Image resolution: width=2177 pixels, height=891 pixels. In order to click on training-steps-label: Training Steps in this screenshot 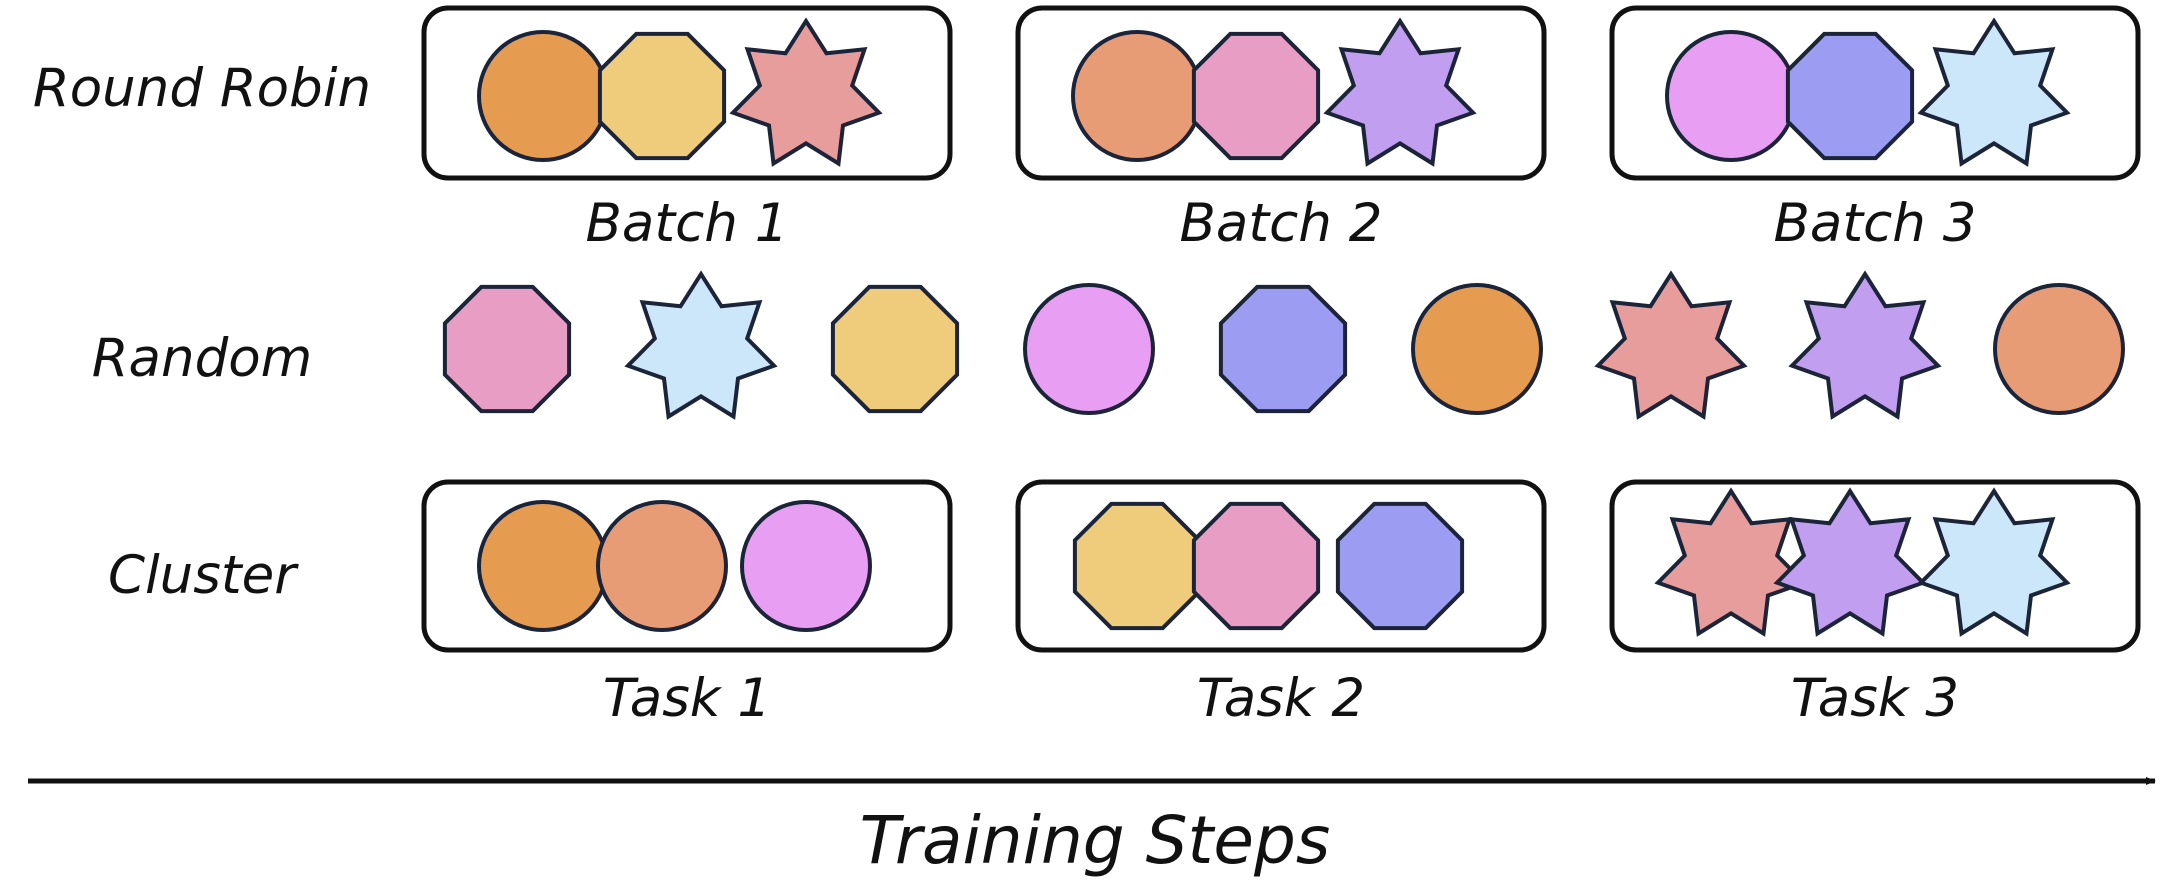, I will do `click(1095, 840)`.